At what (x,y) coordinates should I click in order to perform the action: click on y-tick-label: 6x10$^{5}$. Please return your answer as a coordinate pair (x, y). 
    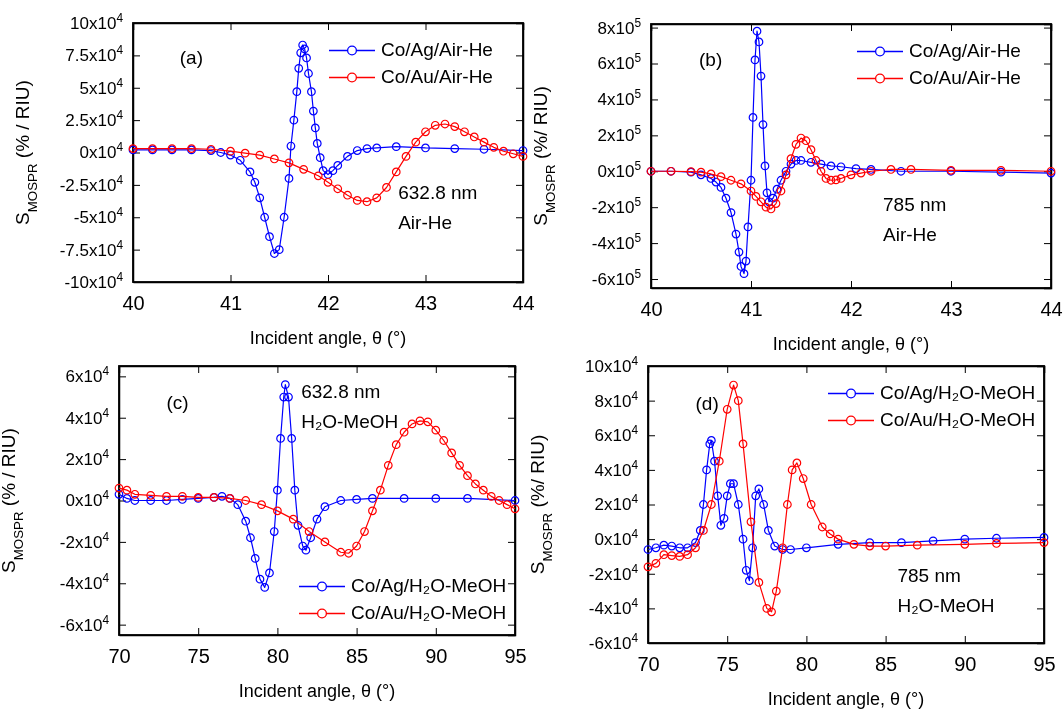
    Looking at the image, I should click on (619, 62).